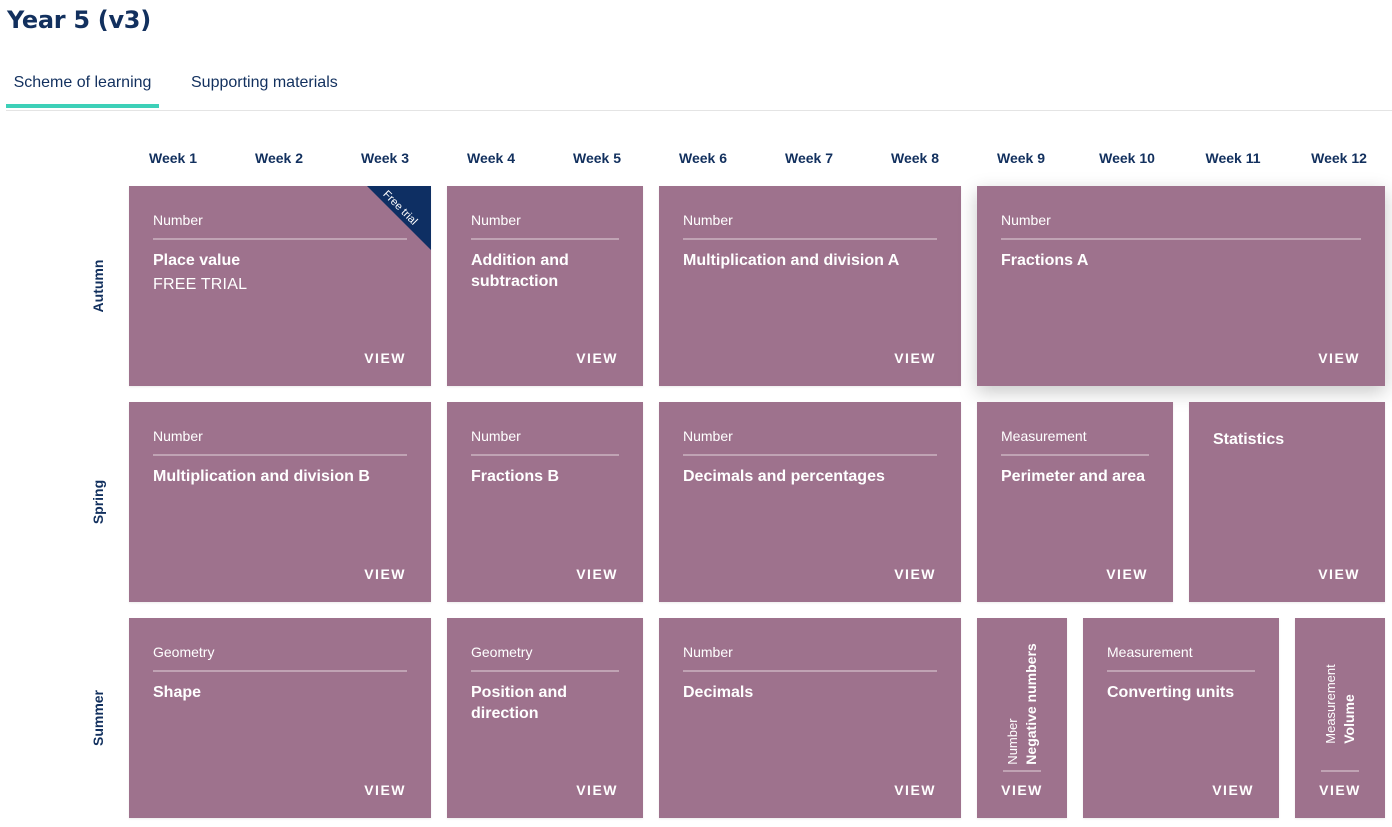  Describe the element at coordinates (1031, 704) in the screenshot. I see `card-title: Negative numbers` at that location.